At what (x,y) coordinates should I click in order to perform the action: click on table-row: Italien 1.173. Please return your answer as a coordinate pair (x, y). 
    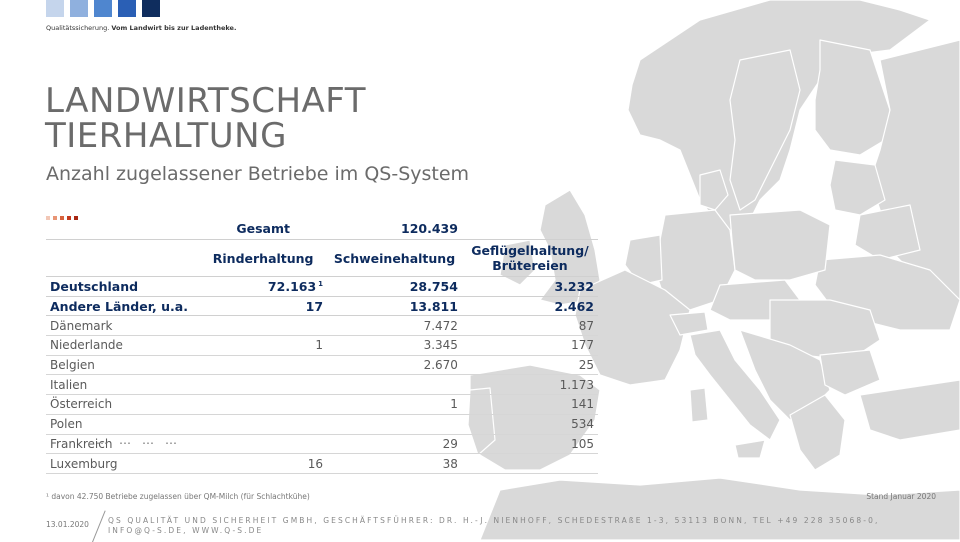
    Looking at the image, I should click on (322, 385).